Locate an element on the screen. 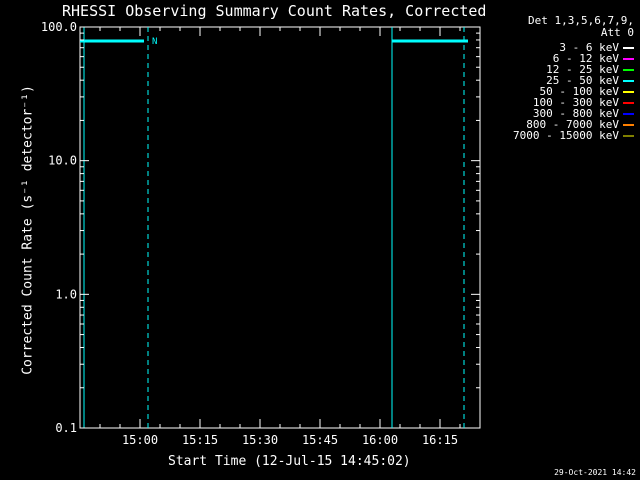 The height and width of the screenshot is (480, 640). x-tick-label: 15:00 is located at coordinates (140, 440).